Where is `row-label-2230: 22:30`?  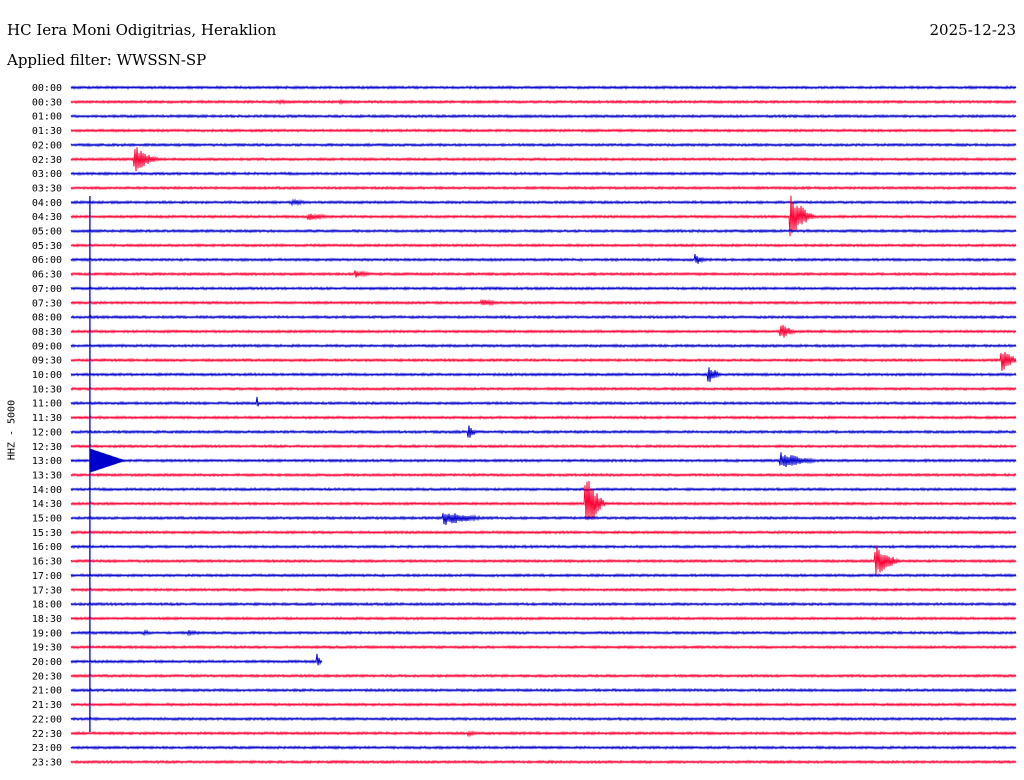
row-label-2230: 22:30 is located at coordinates (47, 734).